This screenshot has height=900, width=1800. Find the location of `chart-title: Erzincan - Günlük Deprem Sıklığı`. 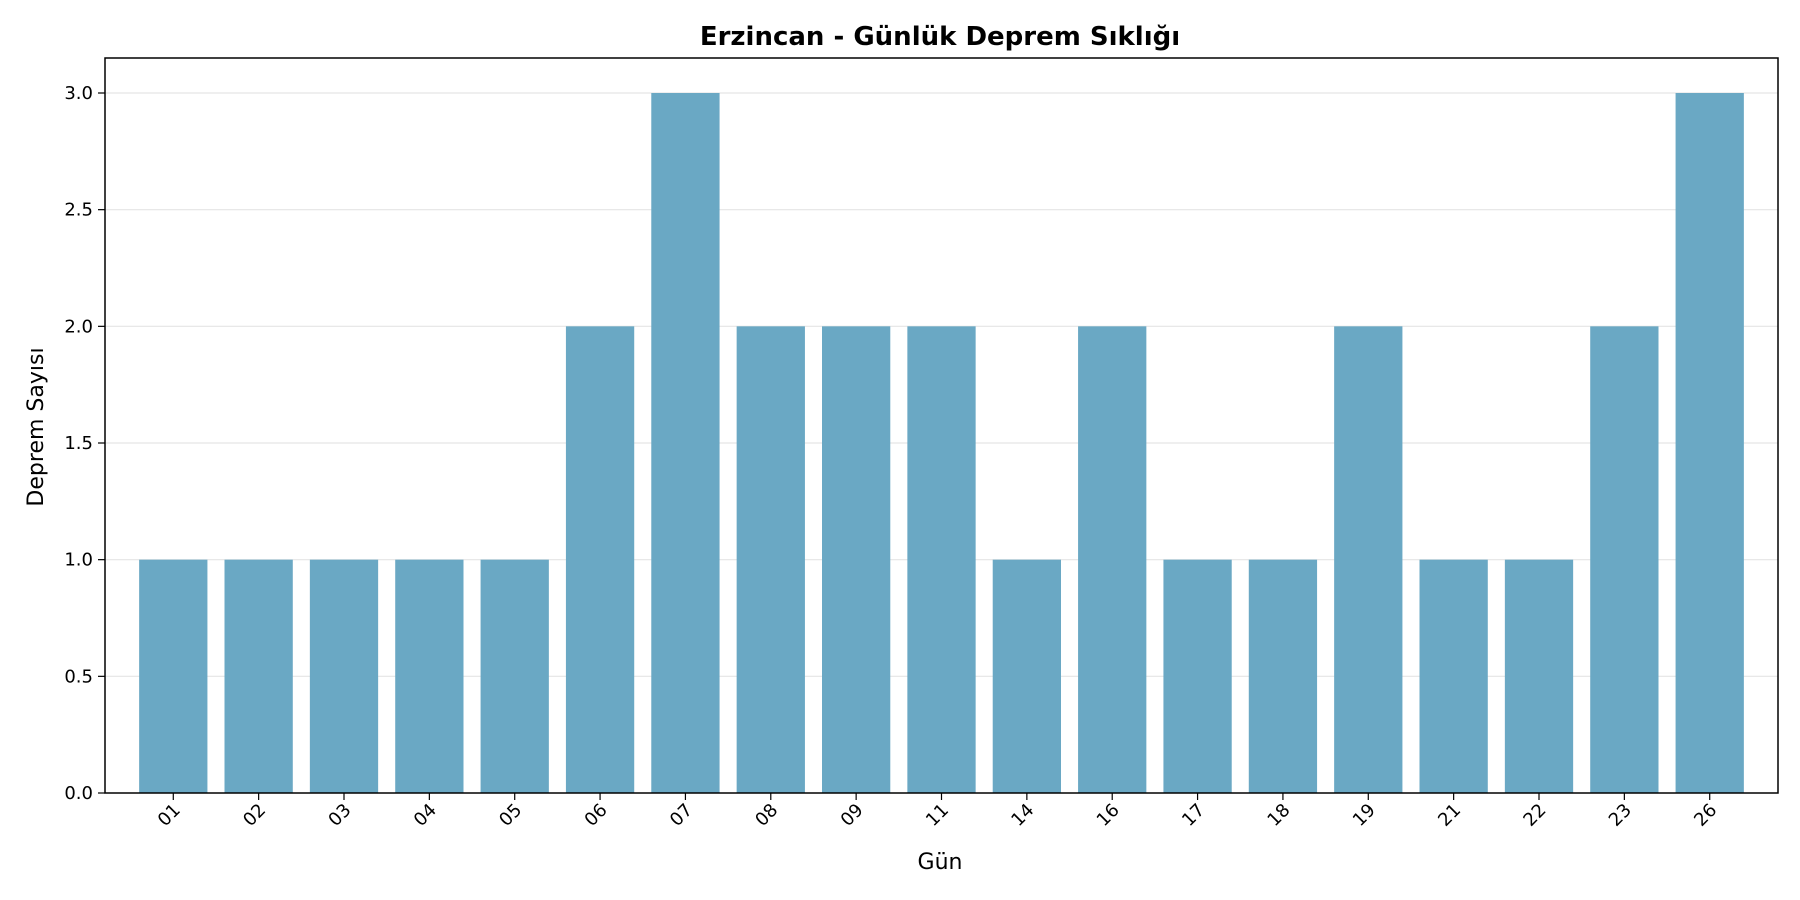

chart-title: Erzincan - Günlük Deprem Sıklığı is located at coordinates (940, 37).